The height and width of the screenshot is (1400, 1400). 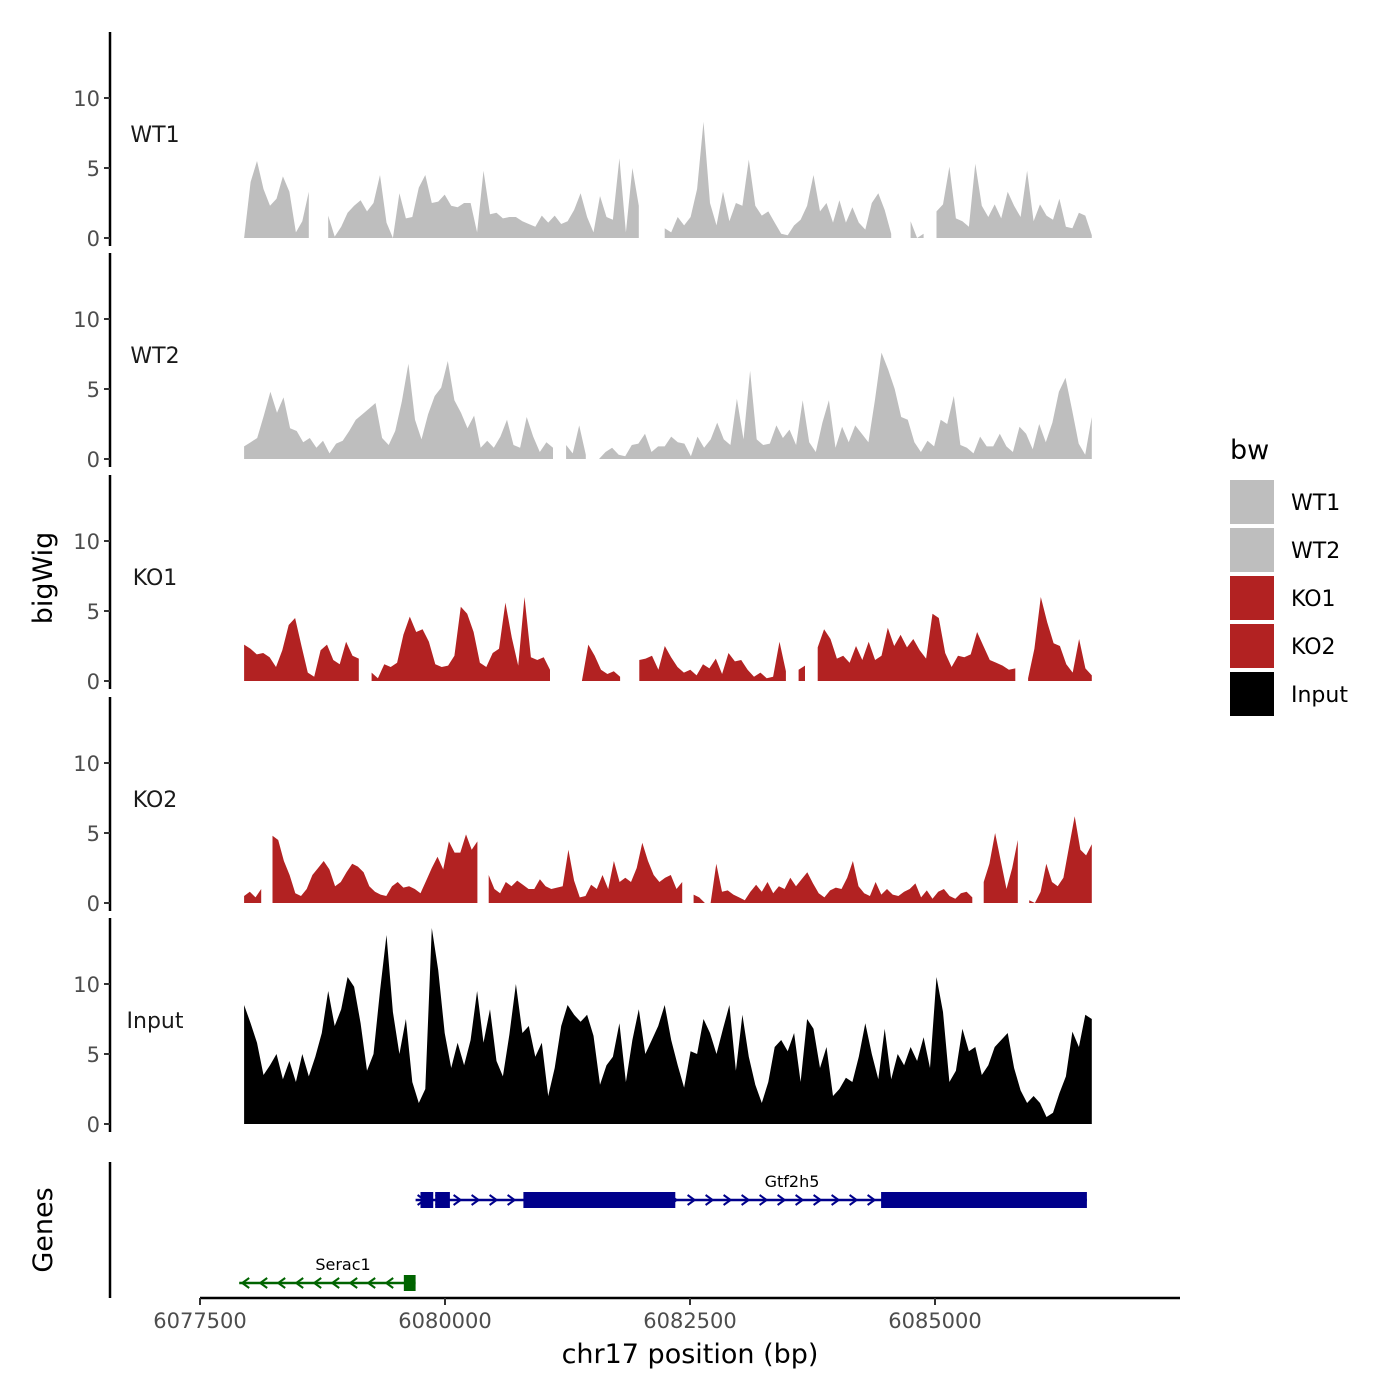 What do you see at coordinates (751, 1190) in the screenshot?
I see `gene-gtf2h5: Gtf2h5` at bounding box center [751, 1190].